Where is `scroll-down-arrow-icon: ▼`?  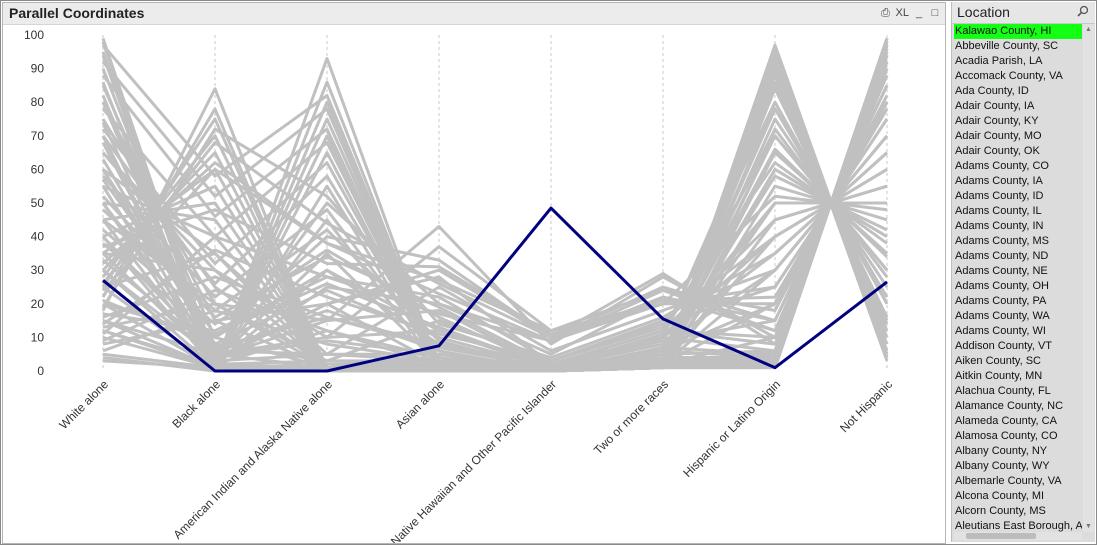
scroll-down-arrow-icon: ▼ is located at coordinates (1088, 526).